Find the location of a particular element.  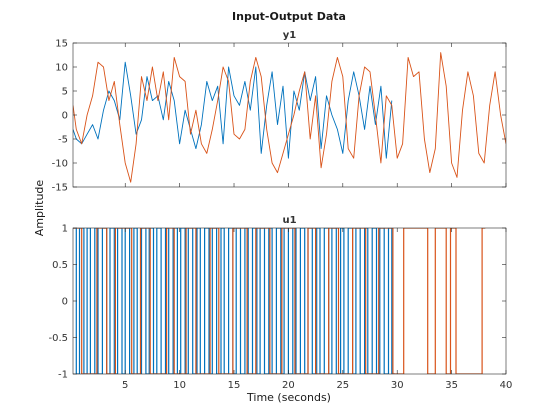

y-tick-label: 1 is located at coordinates (65, 229).